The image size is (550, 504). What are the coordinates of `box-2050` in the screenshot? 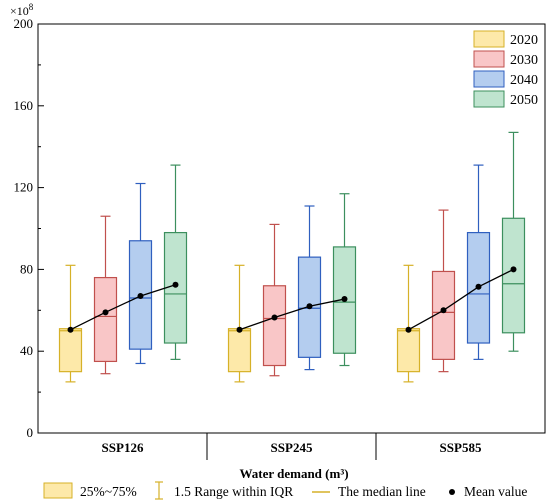 It's located at (513, 275).